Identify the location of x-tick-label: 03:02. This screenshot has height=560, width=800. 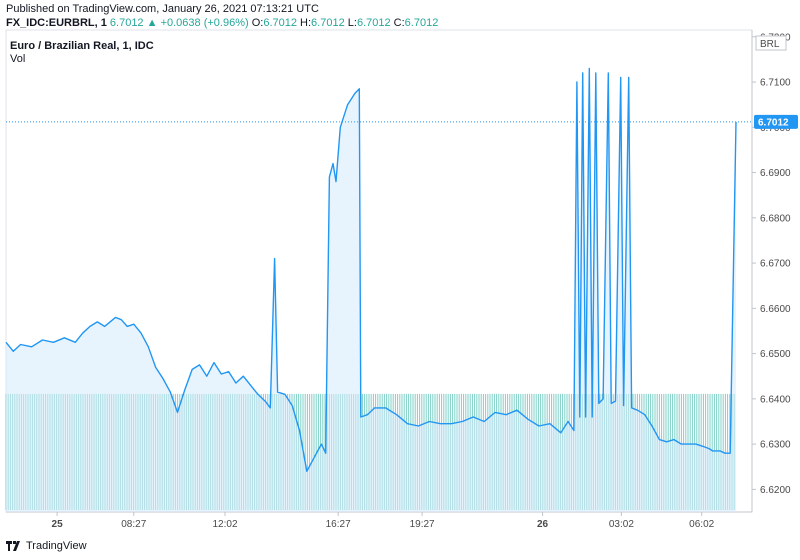
(621, 524).